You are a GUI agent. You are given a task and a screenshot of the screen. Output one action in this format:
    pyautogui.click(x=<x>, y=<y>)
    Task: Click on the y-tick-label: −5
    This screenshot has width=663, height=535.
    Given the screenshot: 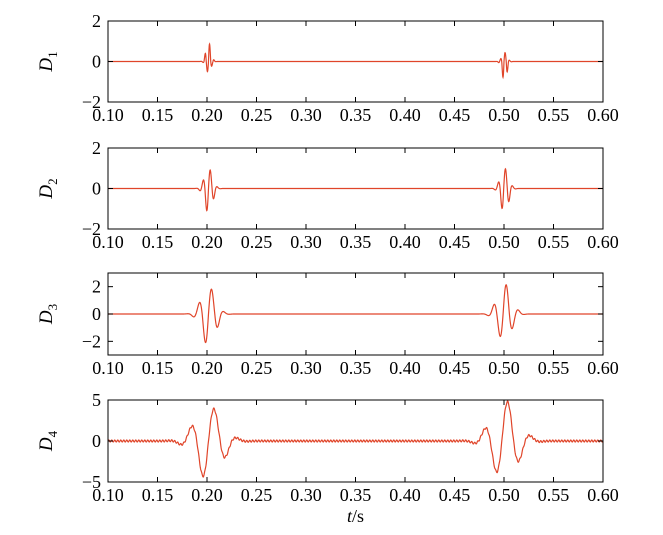 What is the action you would take?
    pyautogui.click(x=91, y=482)
    